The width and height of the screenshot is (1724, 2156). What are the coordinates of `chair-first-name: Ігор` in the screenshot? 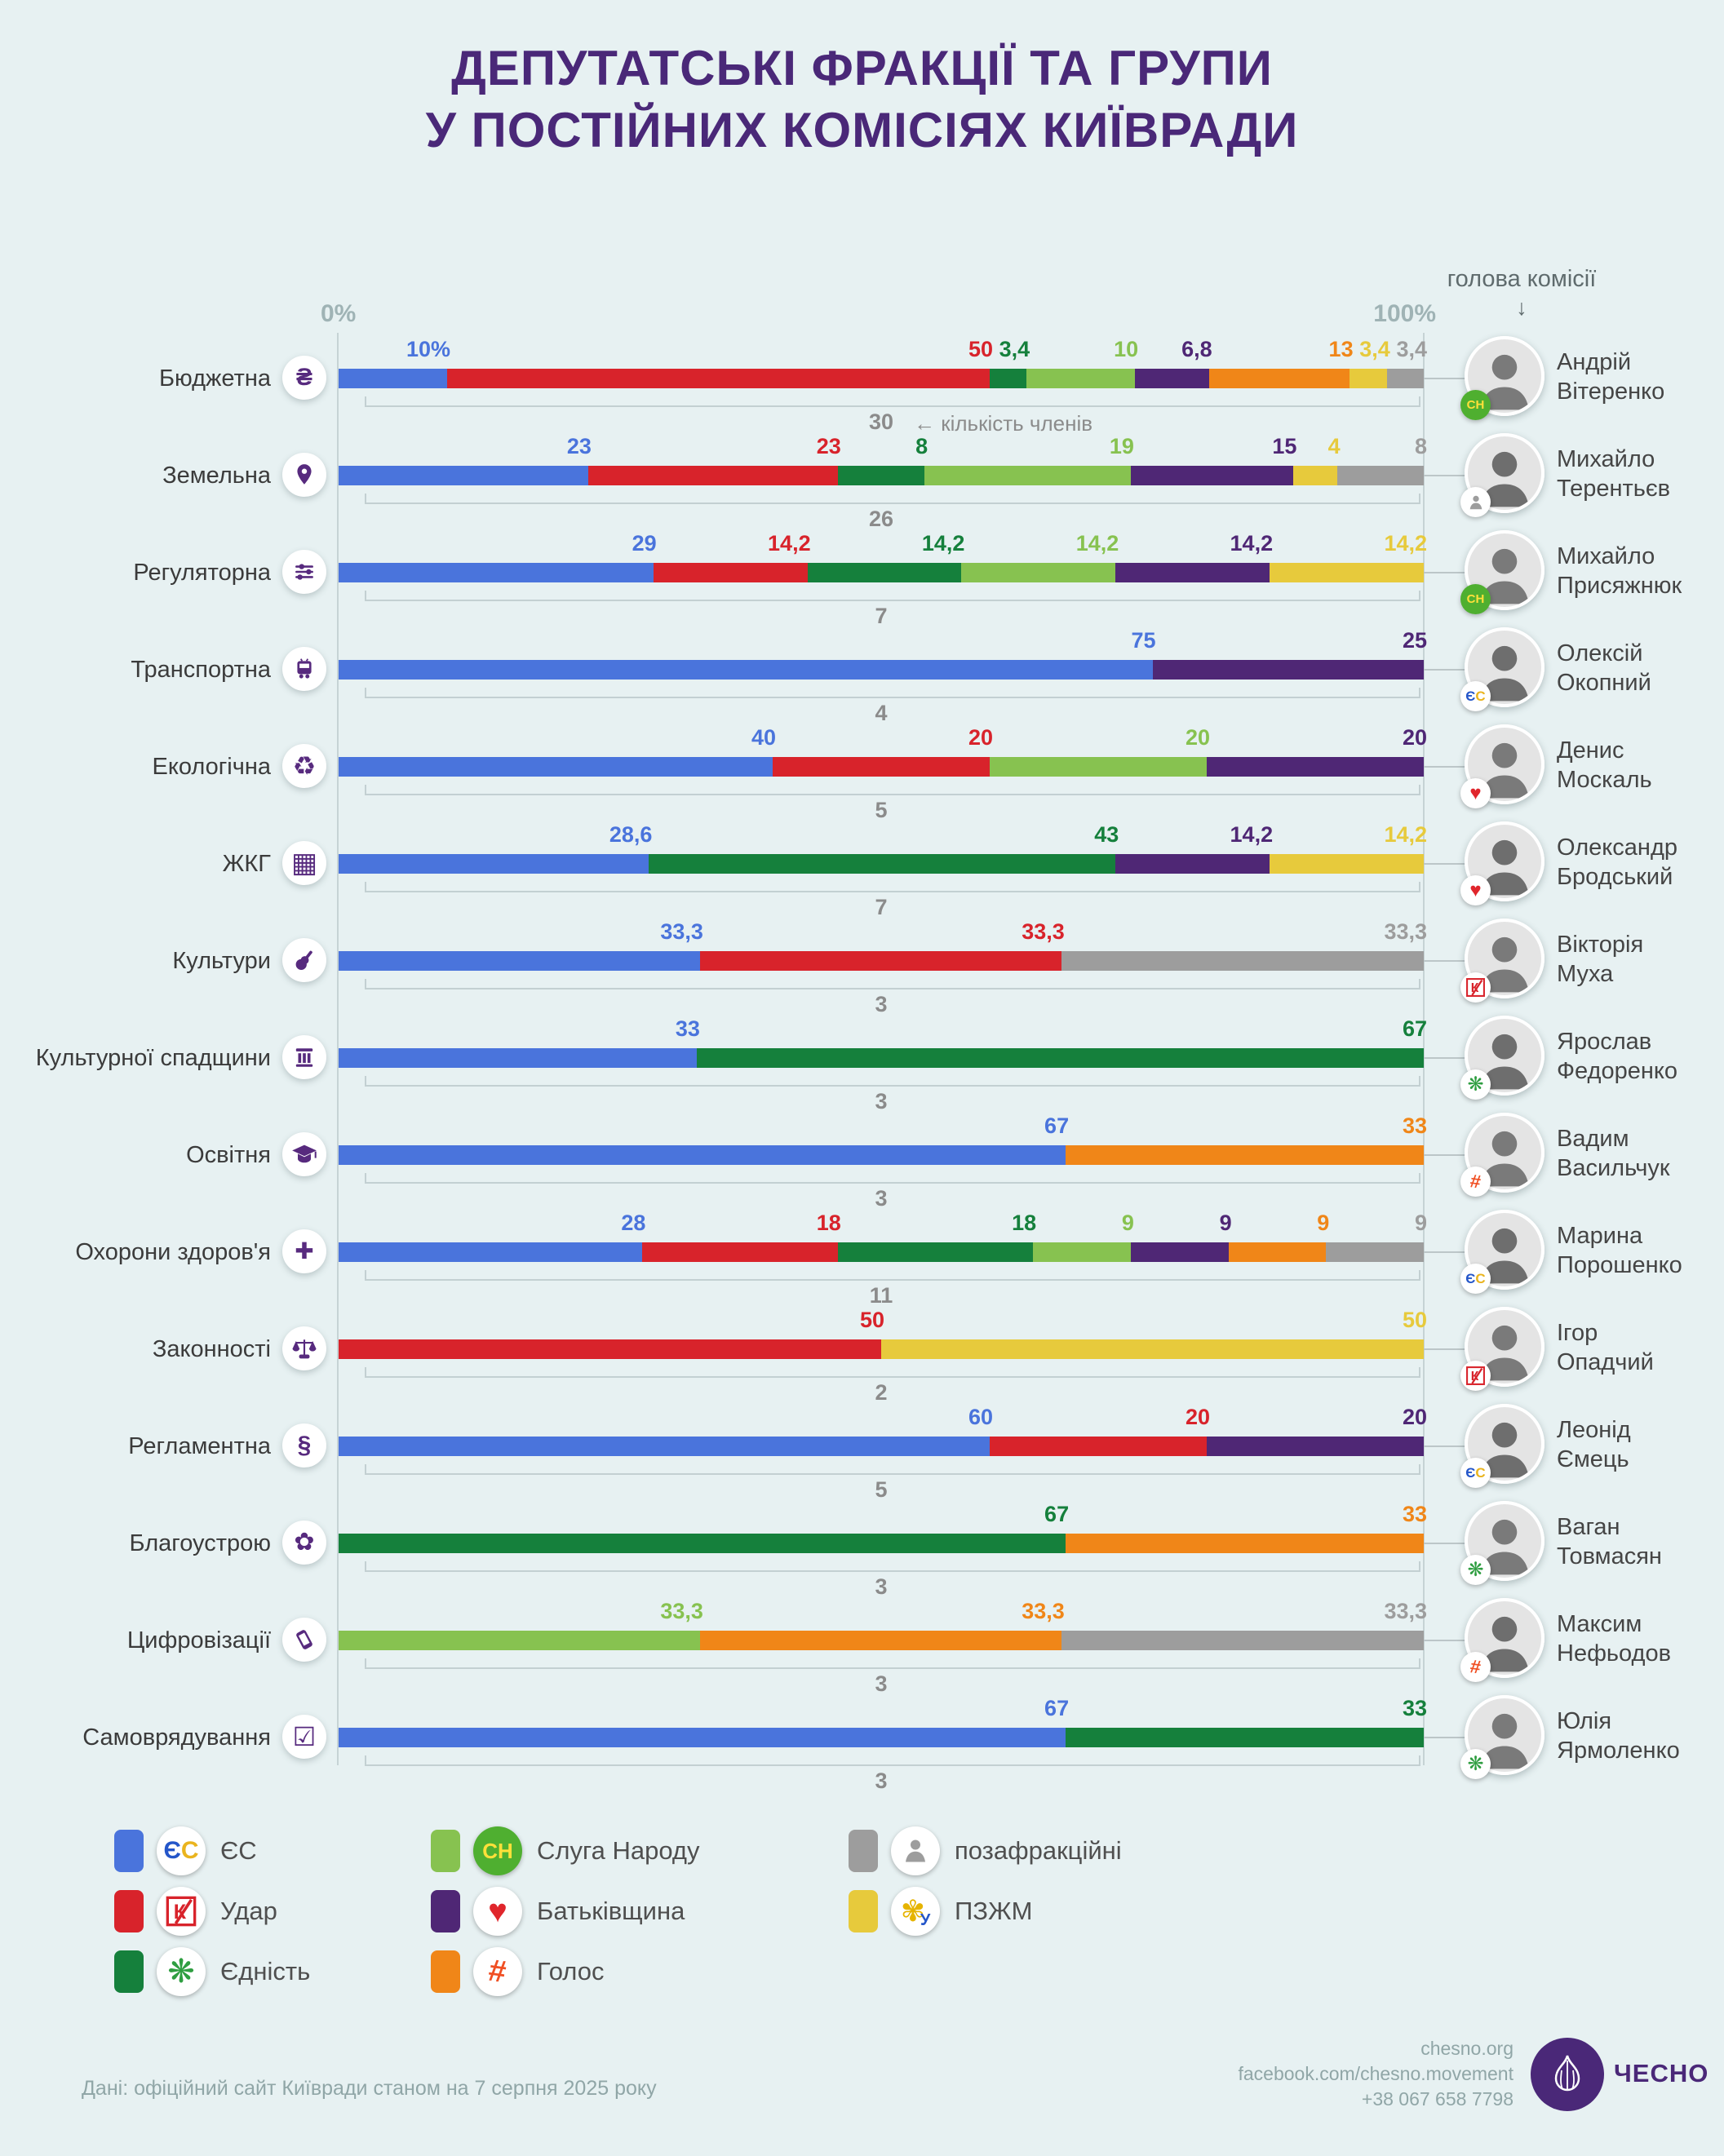 It's located at (1578, 1333).